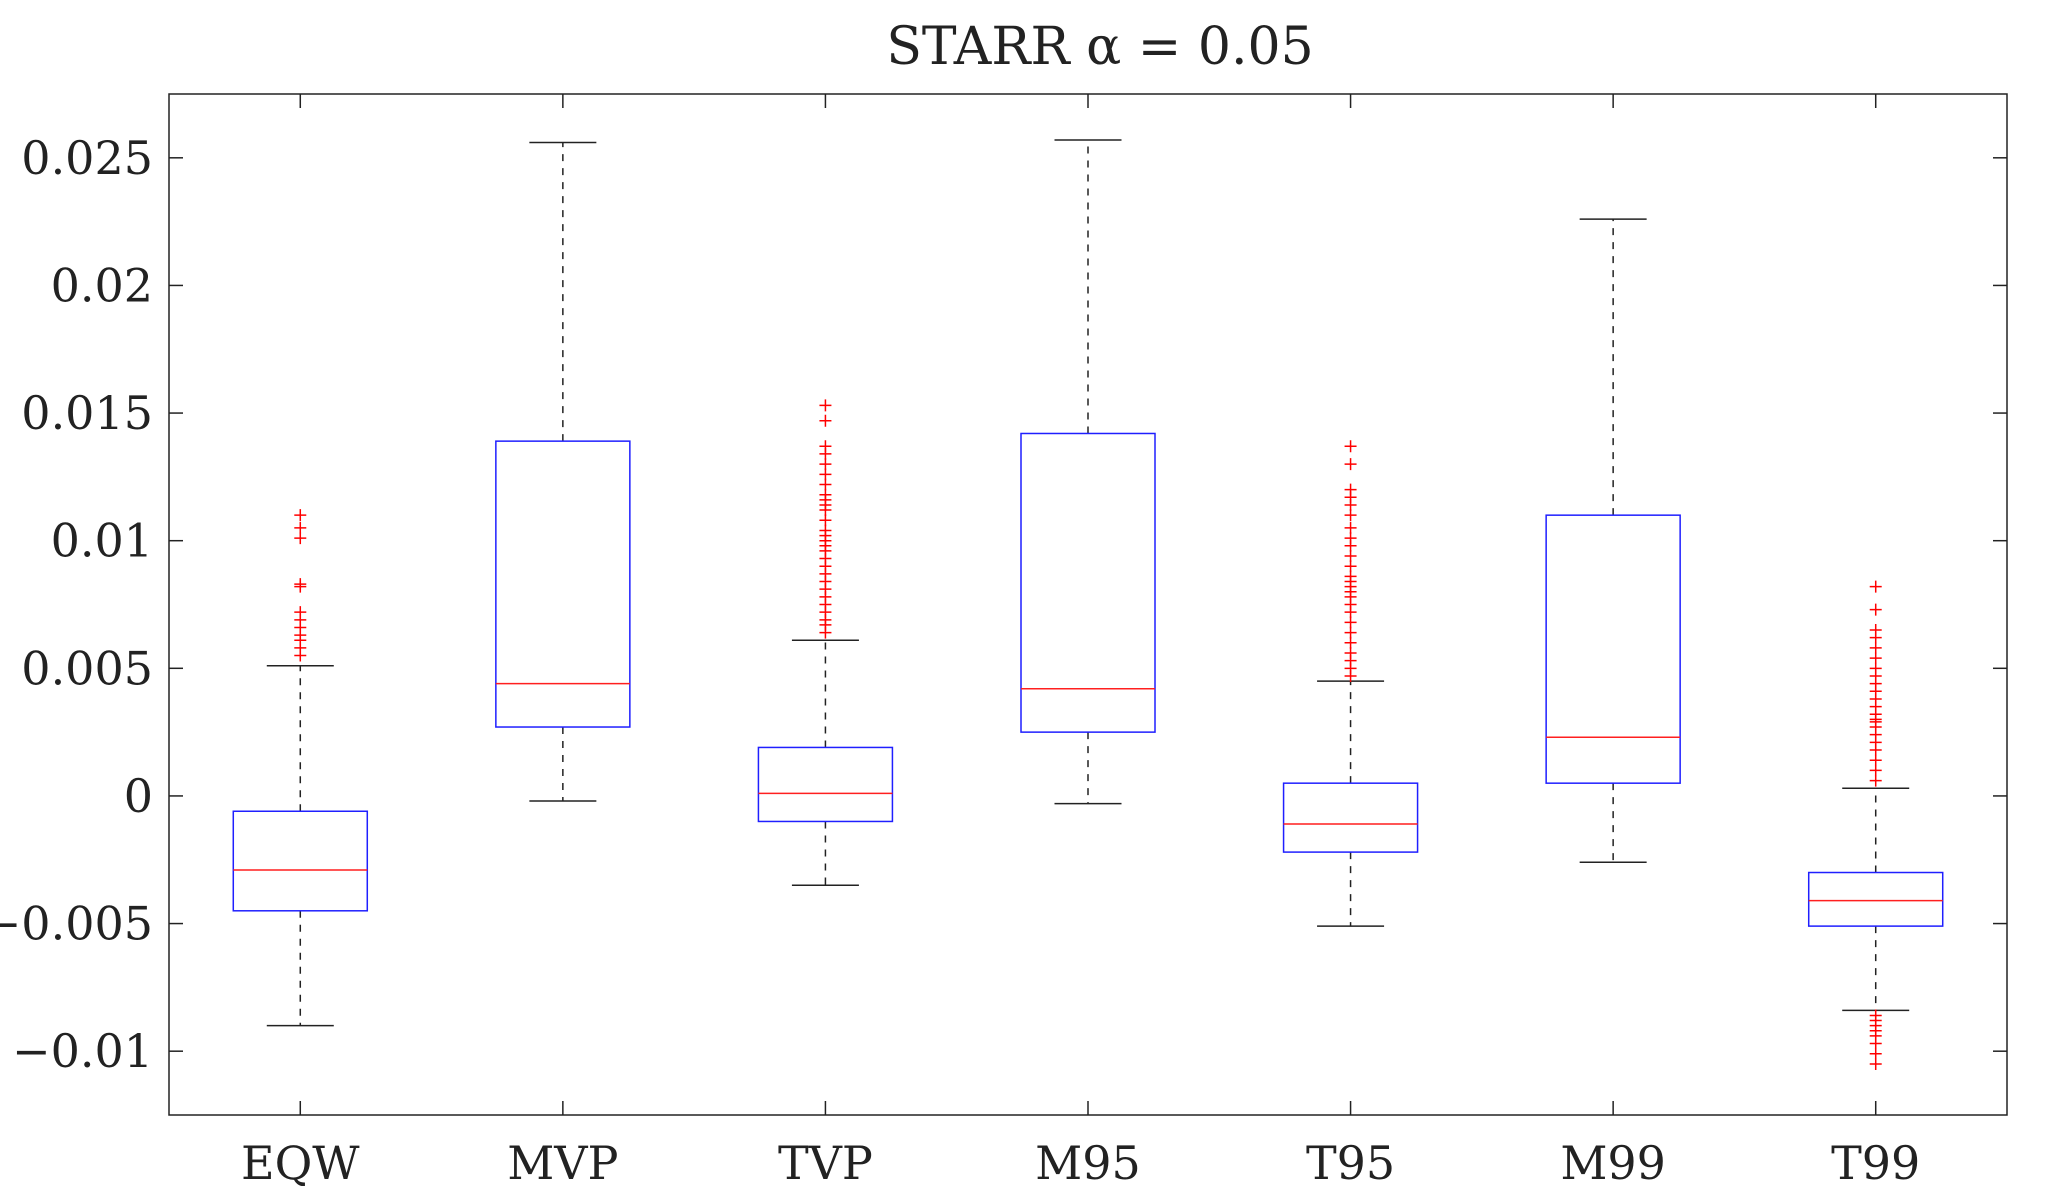 The width and height of the screenshot is (2054, 1186). What do you see at coordinates (825, 643) in the screenshot?
I see `box-tvp` at bounding box center [825, 643].